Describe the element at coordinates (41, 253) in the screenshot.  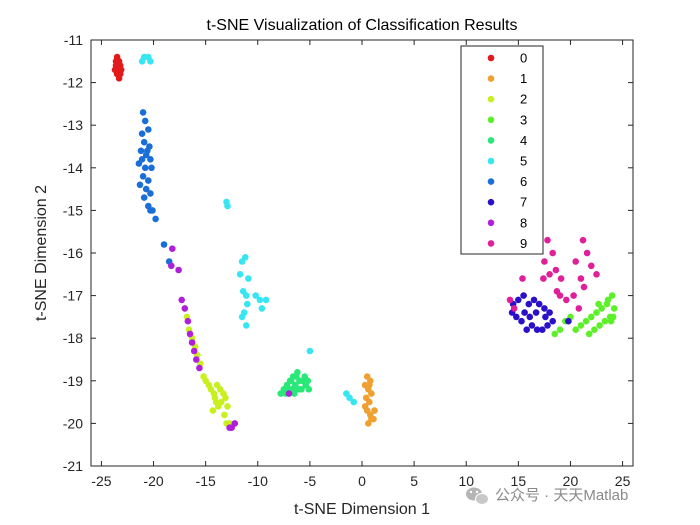
I see `y-axis-title: t-SNE Dimension 2` at that location.